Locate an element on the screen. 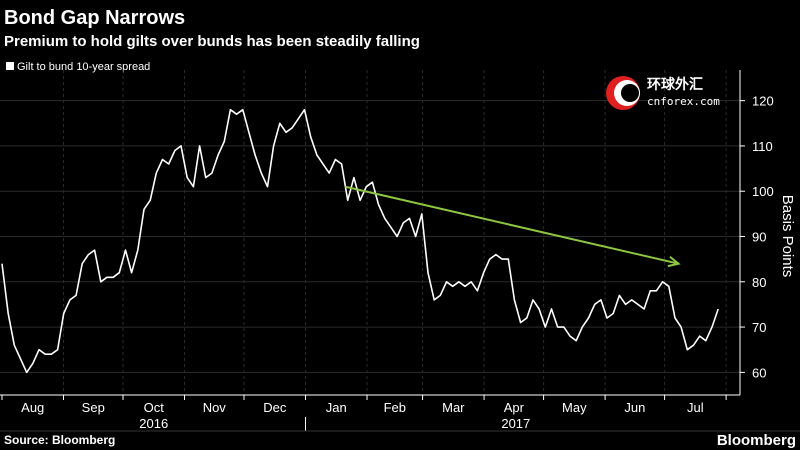 The image size is (800, 450). x-tick-label: Feb is located at coordinates (395, 407).